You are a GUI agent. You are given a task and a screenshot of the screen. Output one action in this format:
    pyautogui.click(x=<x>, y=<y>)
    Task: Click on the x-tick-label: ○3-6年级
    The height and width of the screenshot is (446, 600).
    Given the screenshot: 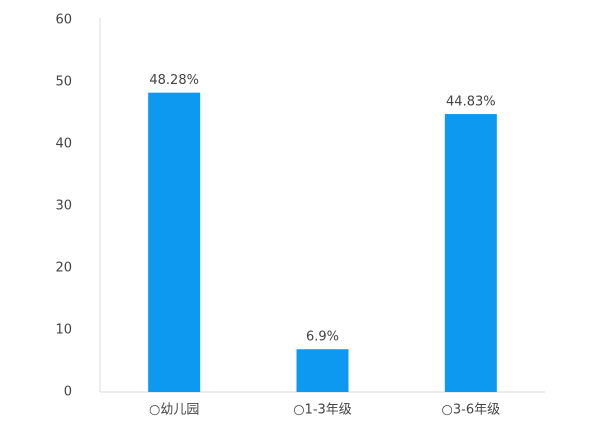 What is the action you would take?
    pyautogui.click(x=471, y=410)
    